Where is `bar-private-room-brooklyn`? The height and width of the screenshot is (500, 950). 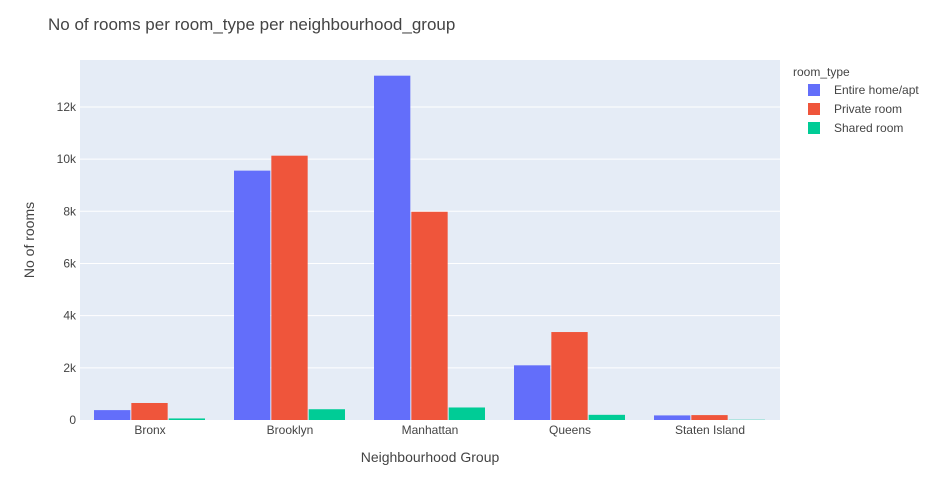
bar-private-room-brooklyn is located at coordinates (289, 287).